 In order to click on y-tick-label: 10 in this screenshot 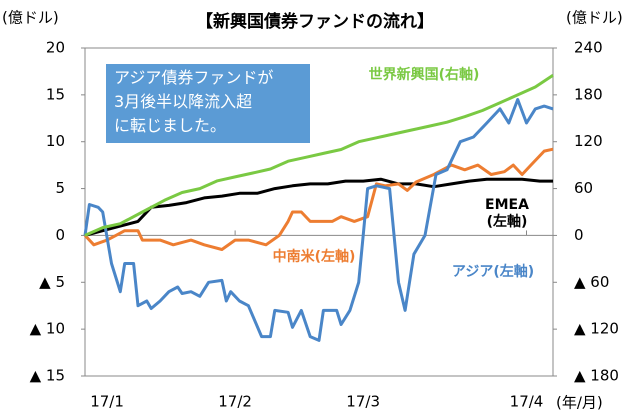, I will do `click(55, 141)`.